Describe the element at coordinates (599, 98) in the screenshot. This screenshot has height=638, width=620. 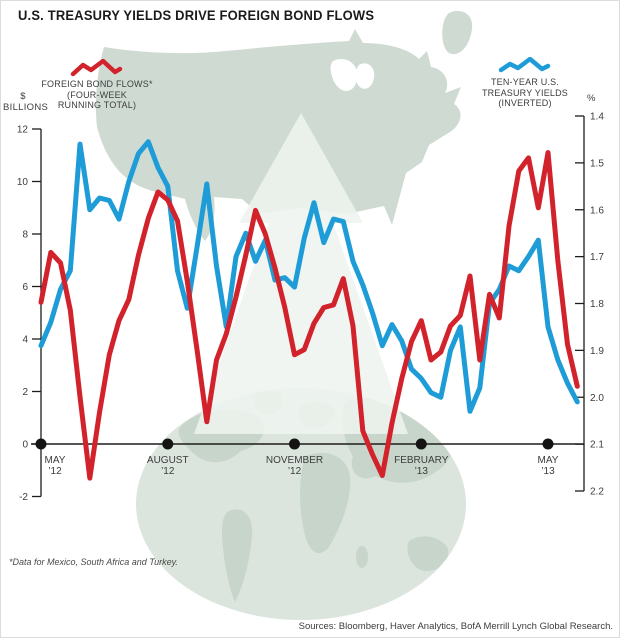
I see `right-axis-title: %` at that location.